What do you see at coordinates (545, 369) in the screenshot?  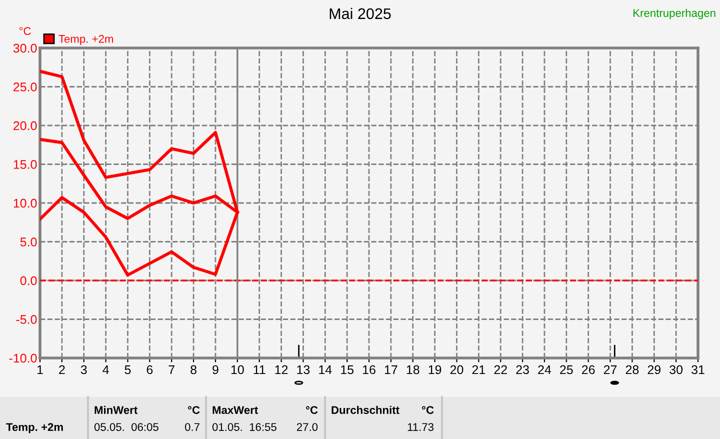 I see `x-tick-label: 24` at bounding box center [545, 369].